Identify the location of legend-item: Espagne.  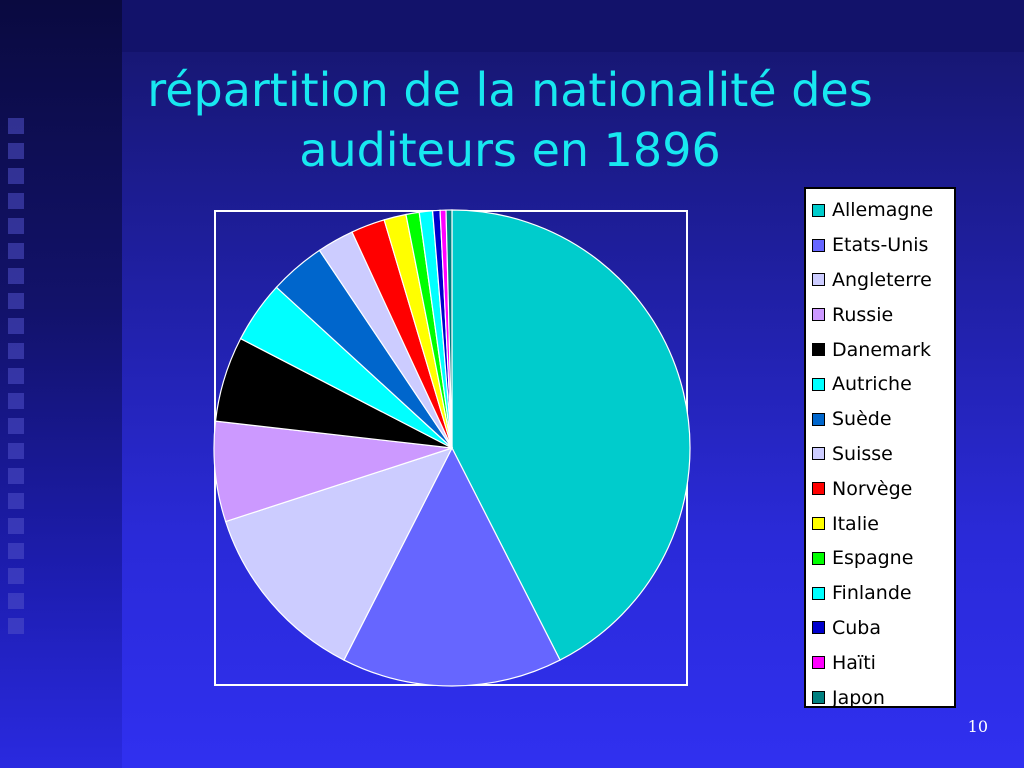
(883, 558).